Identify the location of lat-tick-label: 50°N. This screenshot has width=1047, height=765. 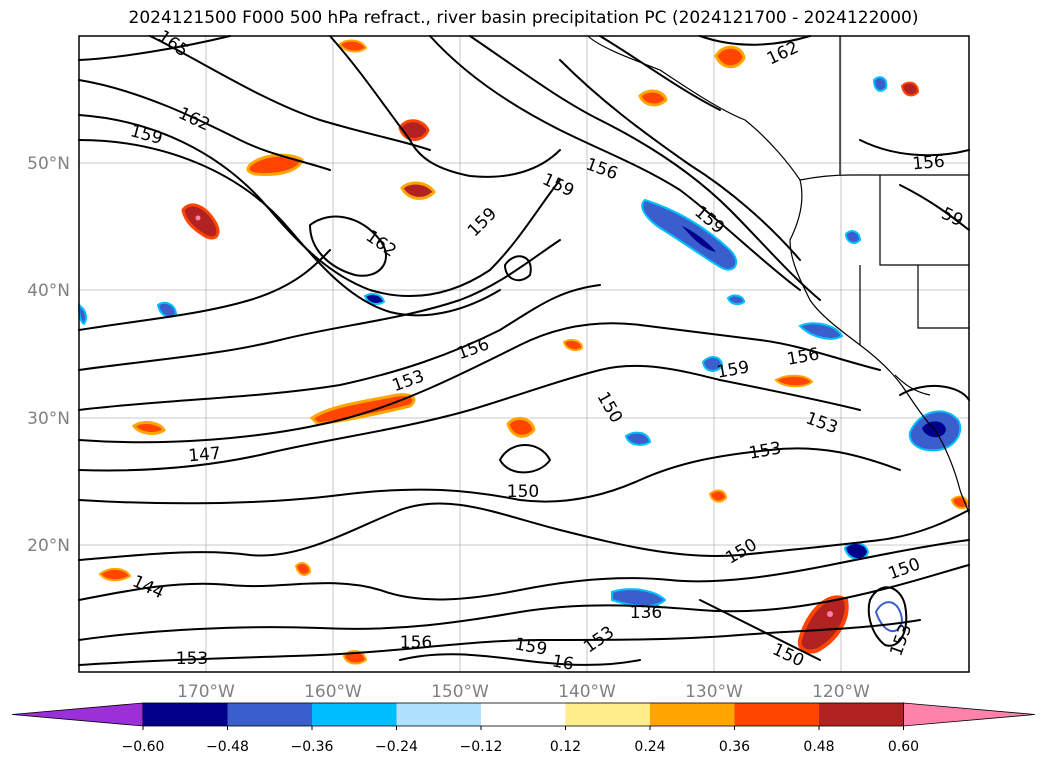
(48, 164).